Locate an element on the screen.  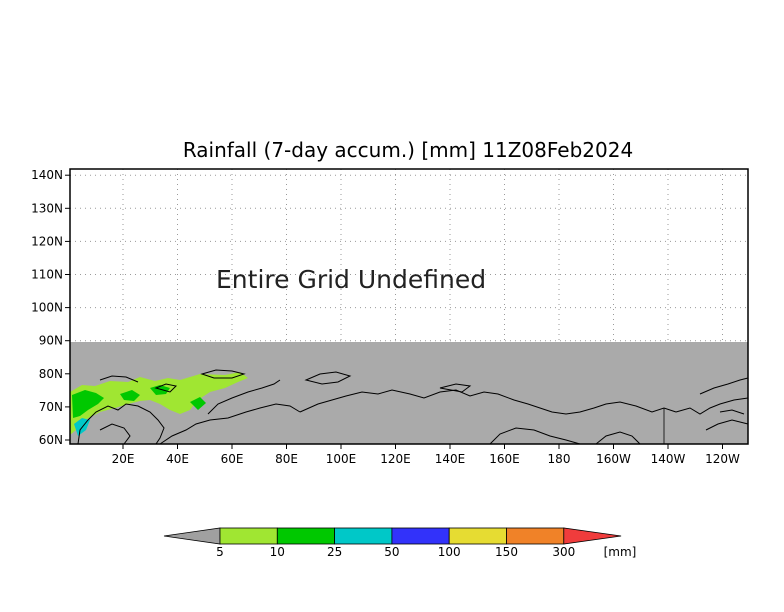
lat-tick-label: 130N is located at coordinates (47, 208).